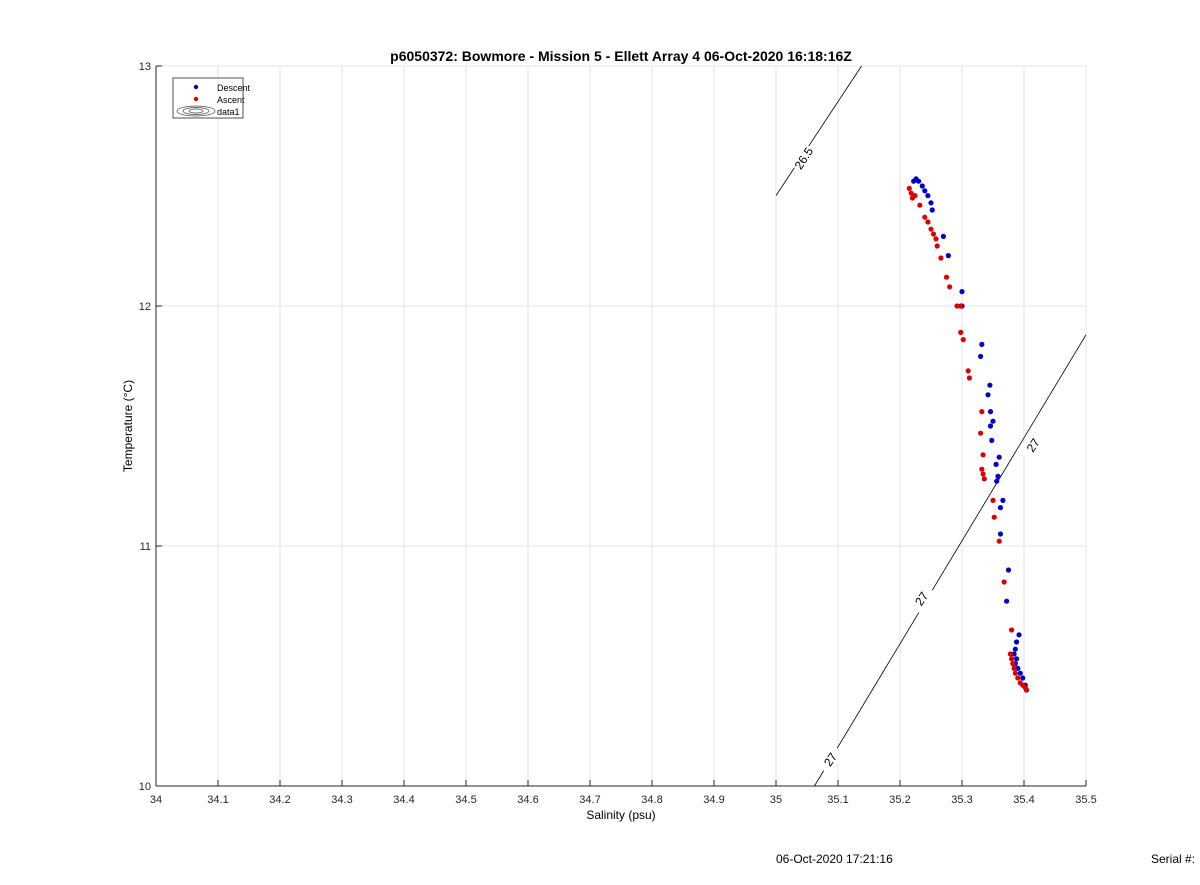 The width and height of the screenshot is (1200, 885). What do you see at coordinates (228, 112) in the screenshot?
I see `legend-label: data1` at bounding box center [228, 112].